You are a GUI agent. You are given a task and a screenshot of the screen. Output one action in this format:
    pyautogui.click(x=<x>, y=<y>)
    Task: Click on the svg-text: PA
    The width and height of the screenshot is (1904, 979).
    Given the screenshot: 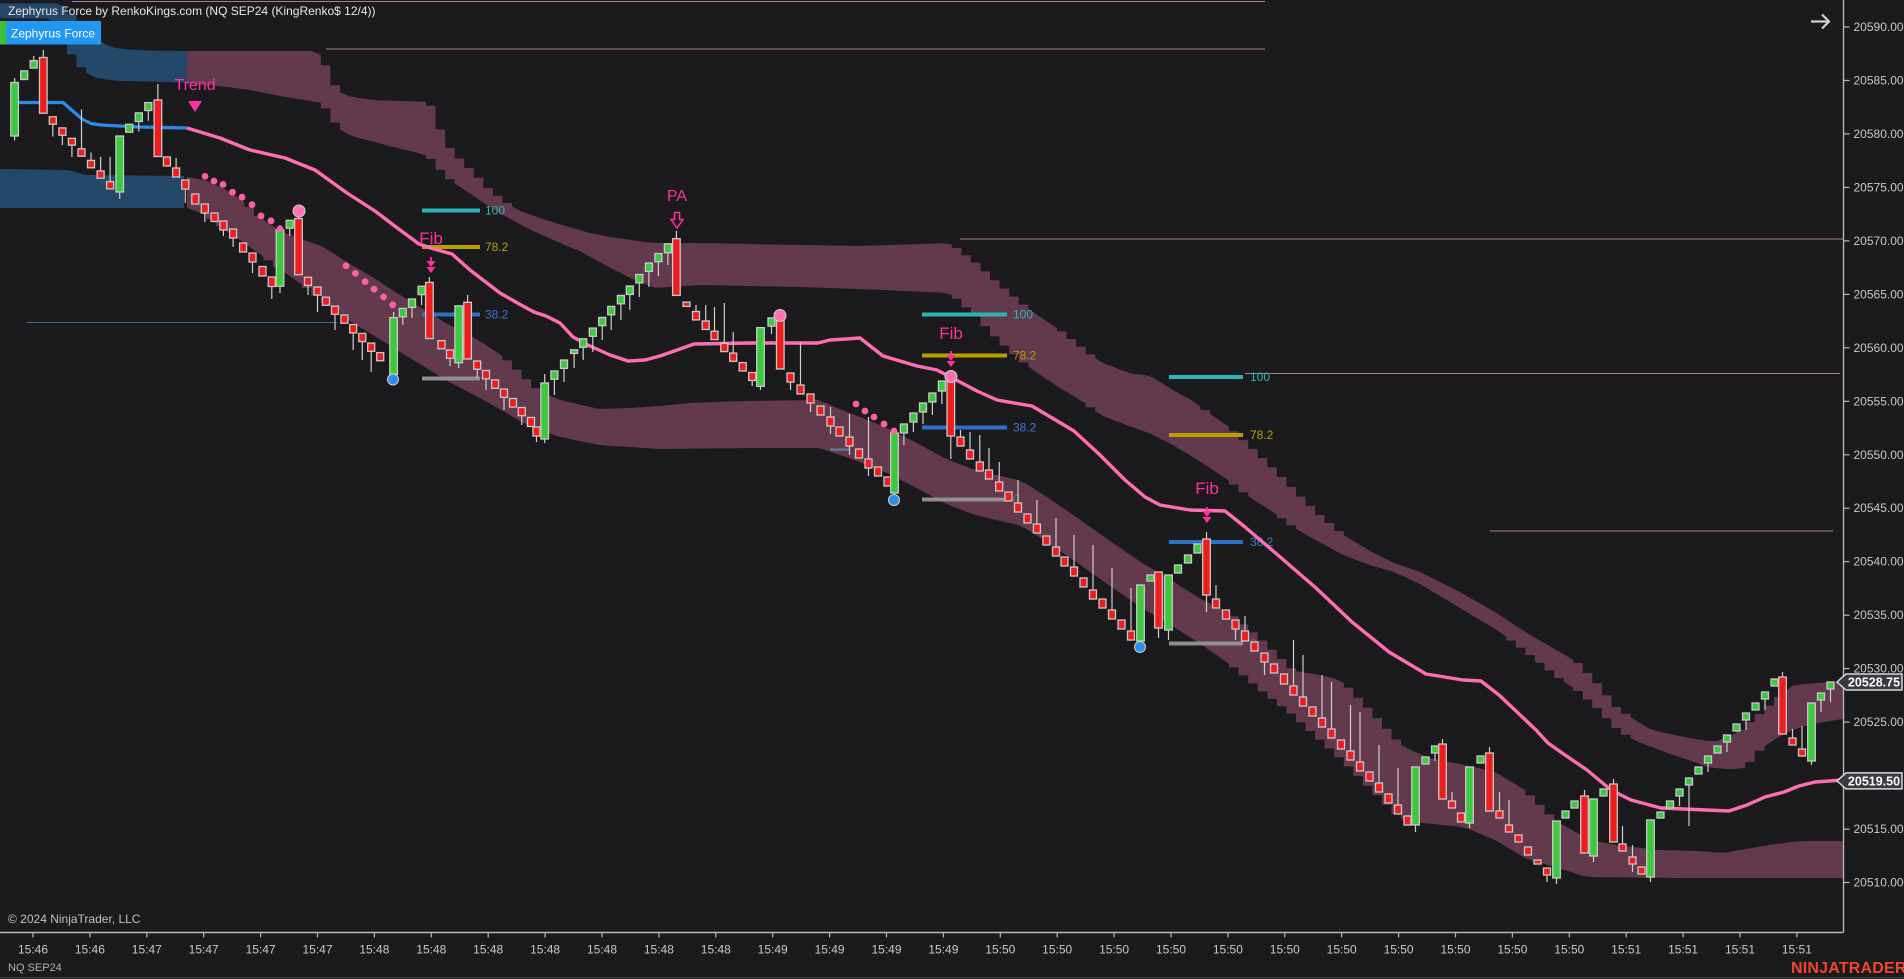 What is the action you would take?
    pyautogui.click(x=677, y=196)
    